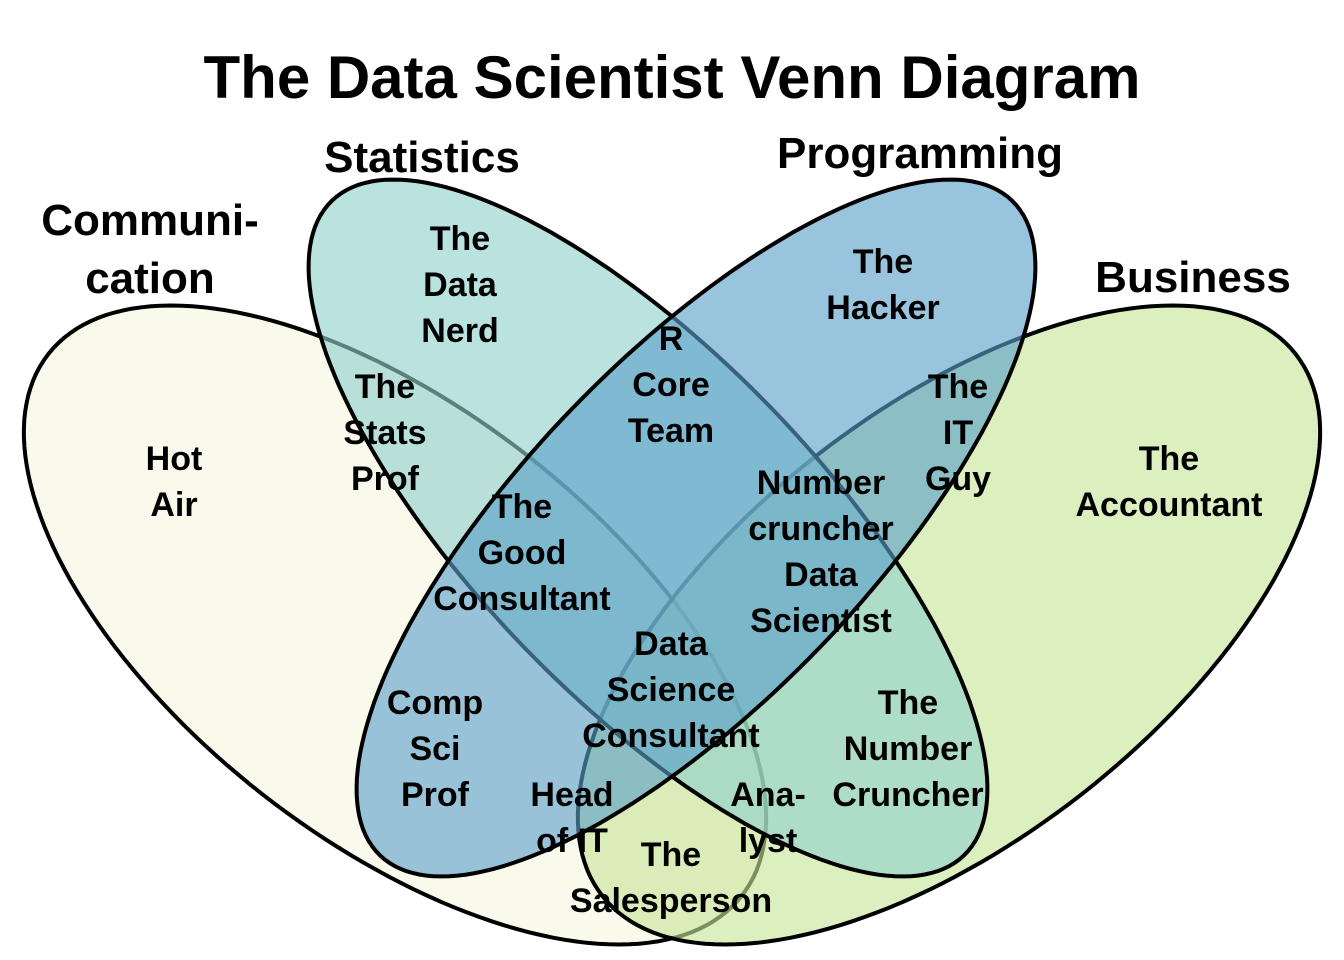 Image resolution: width=1344 pixels, height=960 pixels. I want to click on region-label-number-cruncher-data-scientist-line: cruncher, so click(821, 529).